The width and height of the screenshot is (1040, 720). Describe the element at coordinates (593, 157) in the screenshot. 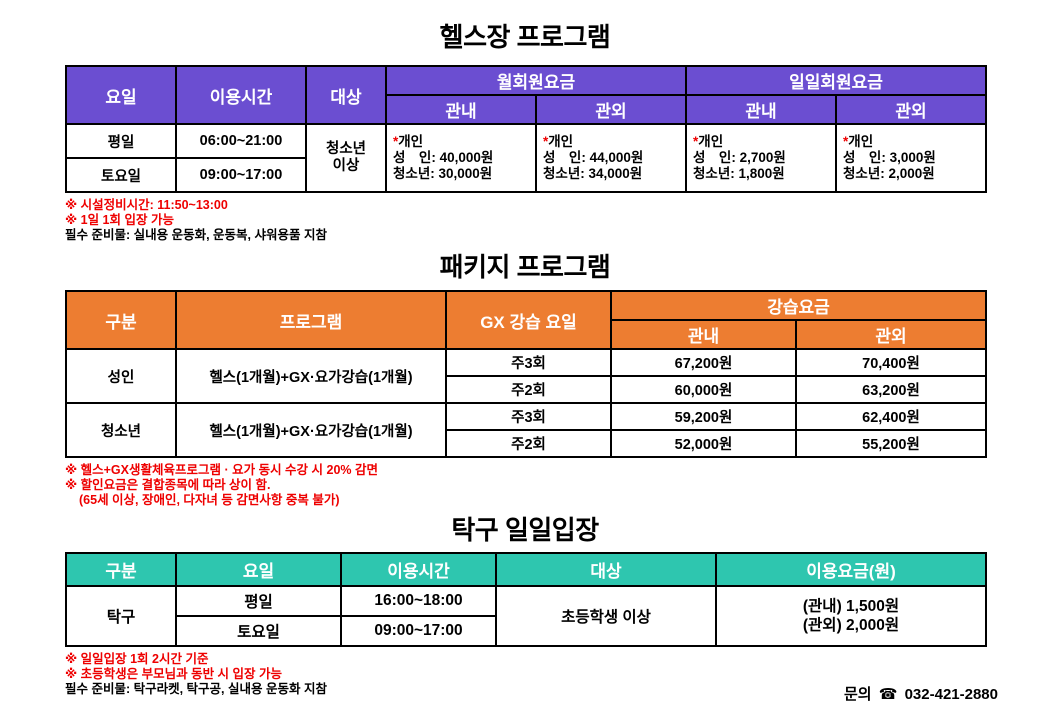

I see `fee-adult: 성 인: 44,000원` at that location.